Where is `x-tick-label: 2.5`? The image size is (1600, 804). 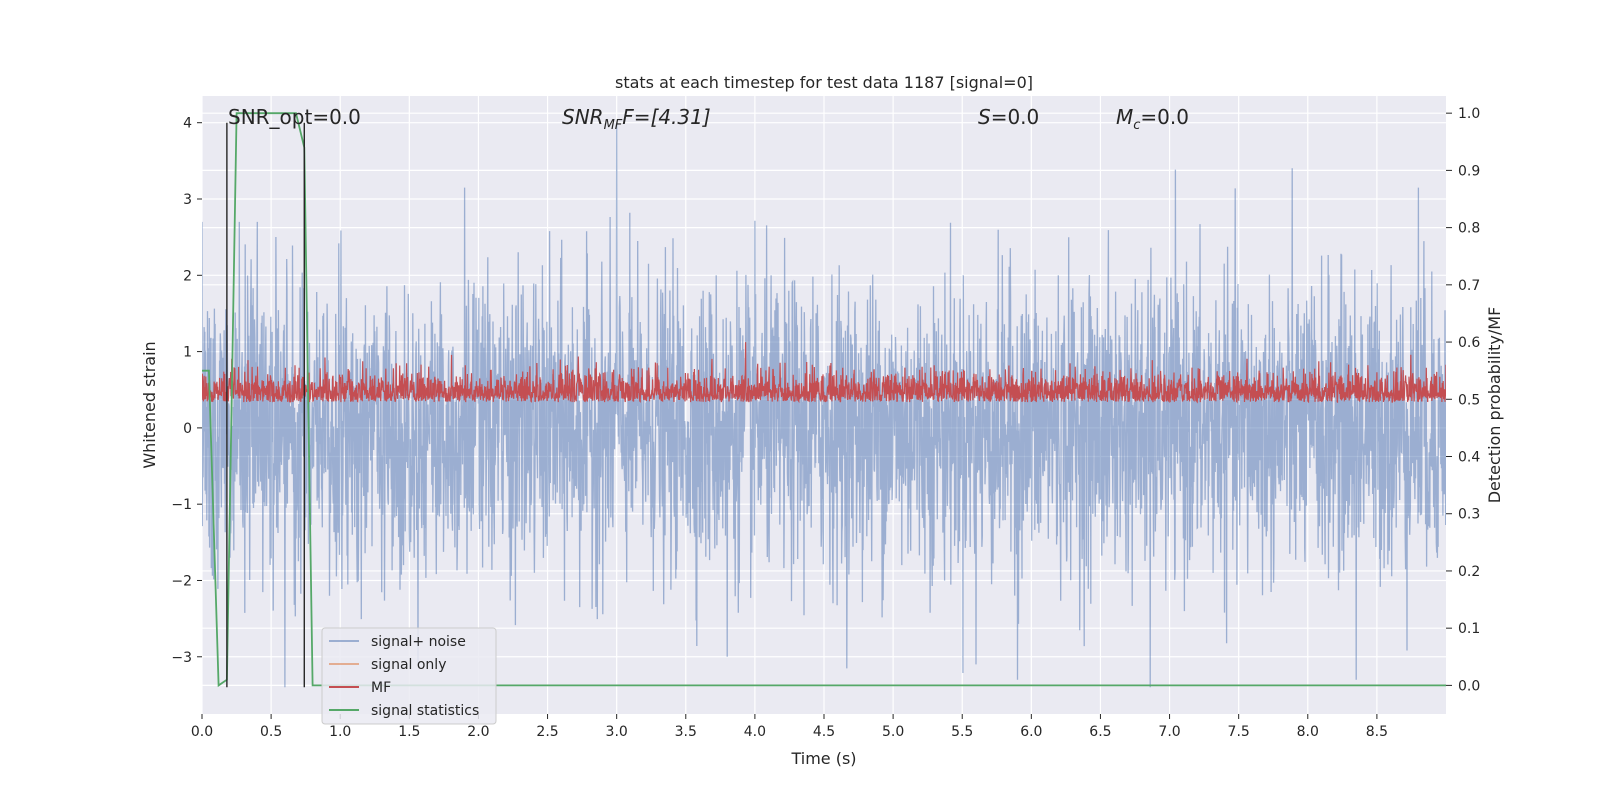 x-tick-label: 2.5 is located at coordinates (547, 732).